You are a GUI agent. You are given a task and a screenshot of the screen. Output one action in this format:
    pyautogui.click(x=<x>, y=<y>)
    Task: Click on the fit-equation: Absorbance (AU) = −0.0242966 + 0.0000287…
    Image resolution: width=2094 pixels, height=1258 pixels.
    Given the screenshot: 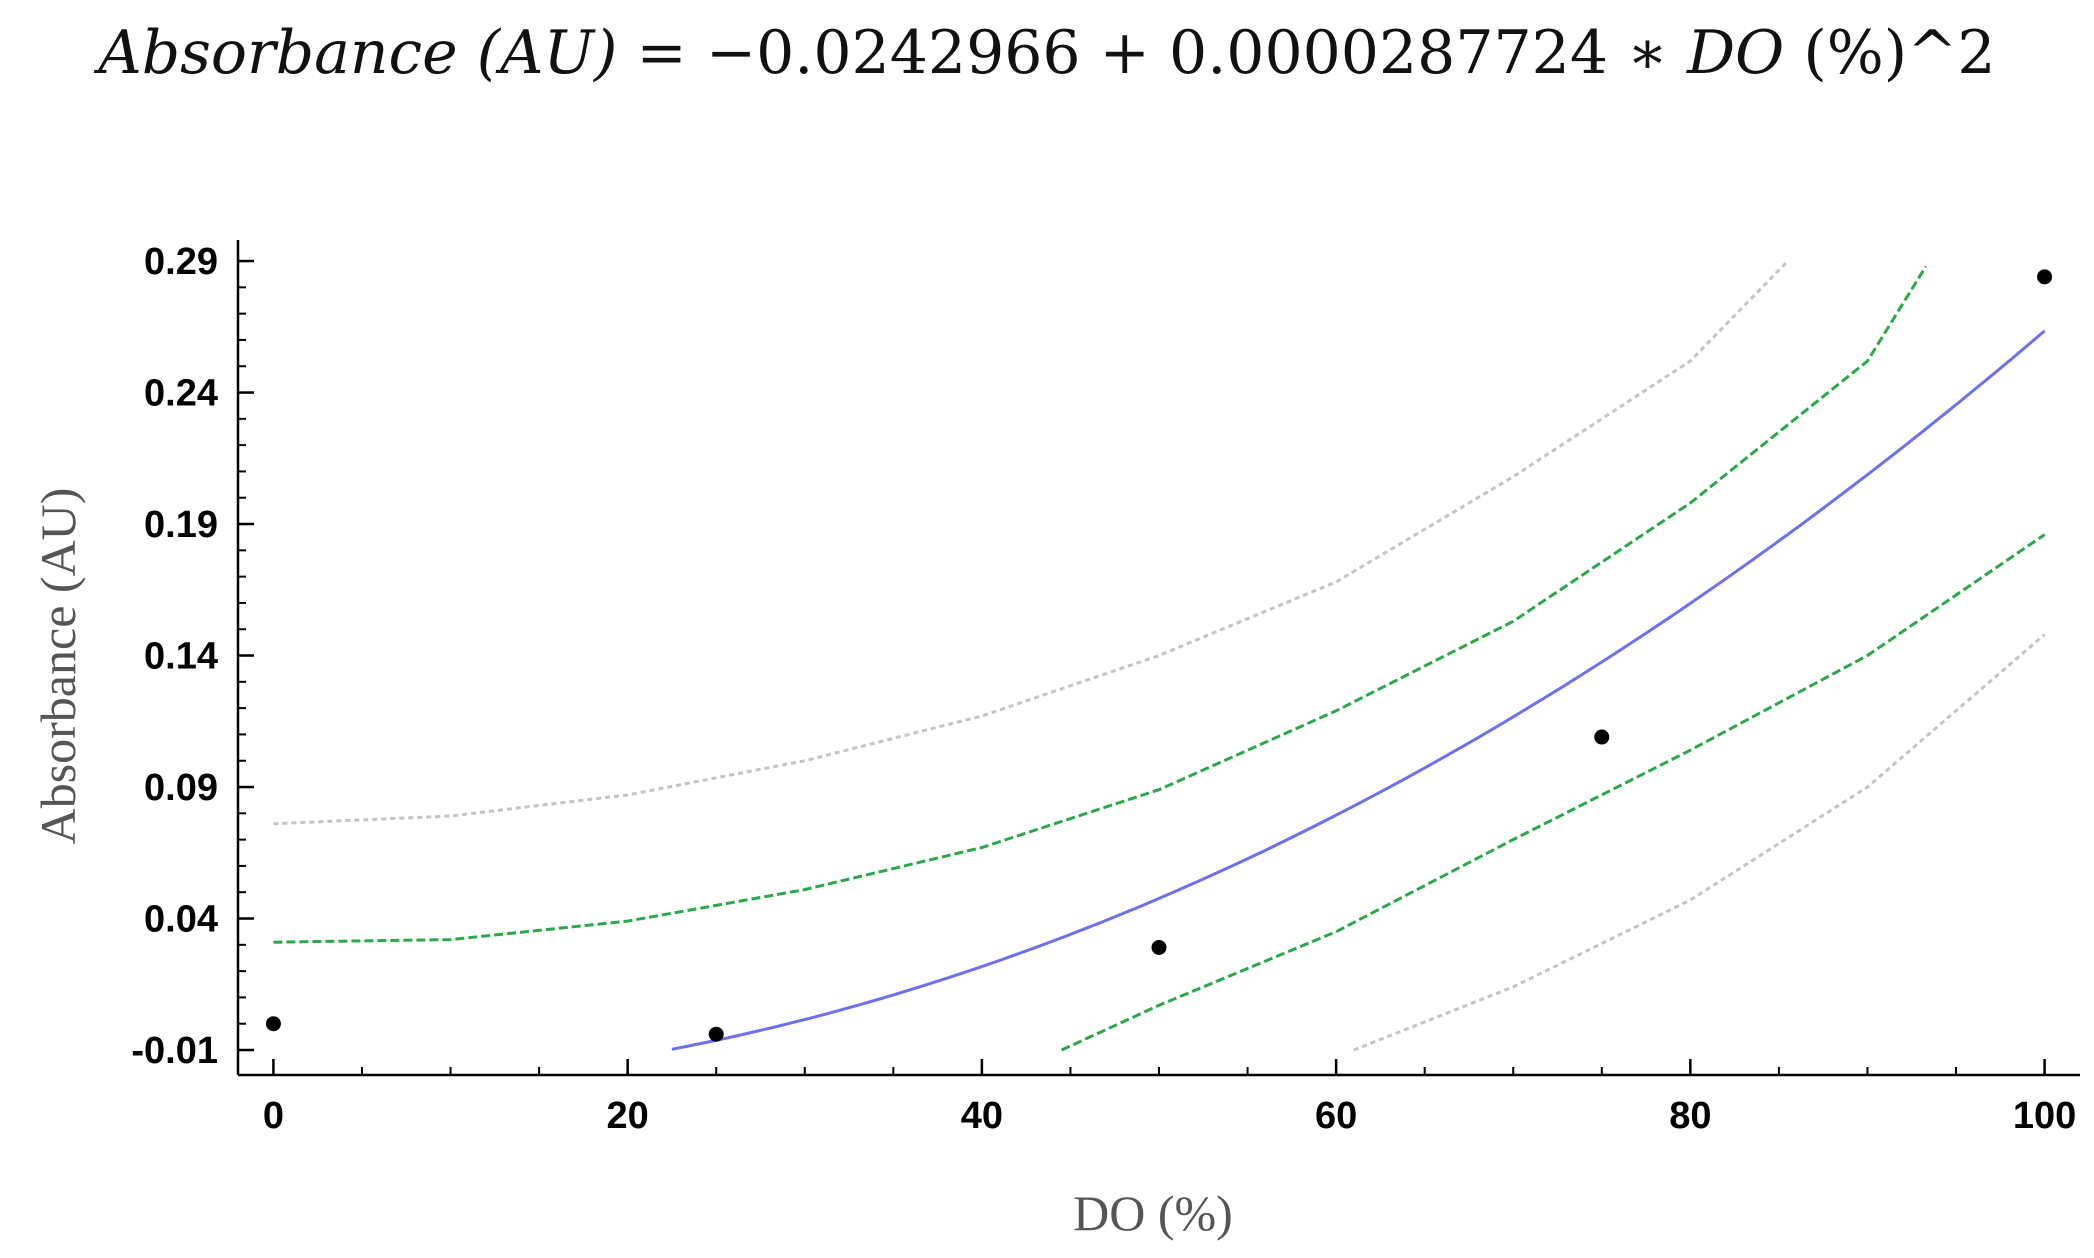 What is the action you would take?
    pyautogui.click(x=1047, y=53)
    